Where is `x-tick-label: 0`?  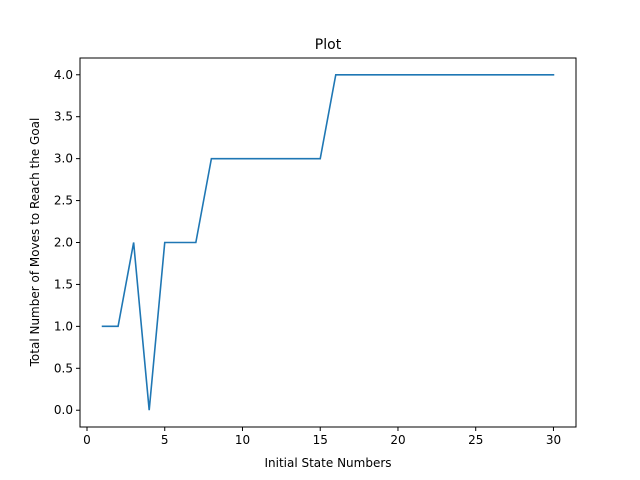 x-tick-label: 0 is located at coordinates (87, 440).